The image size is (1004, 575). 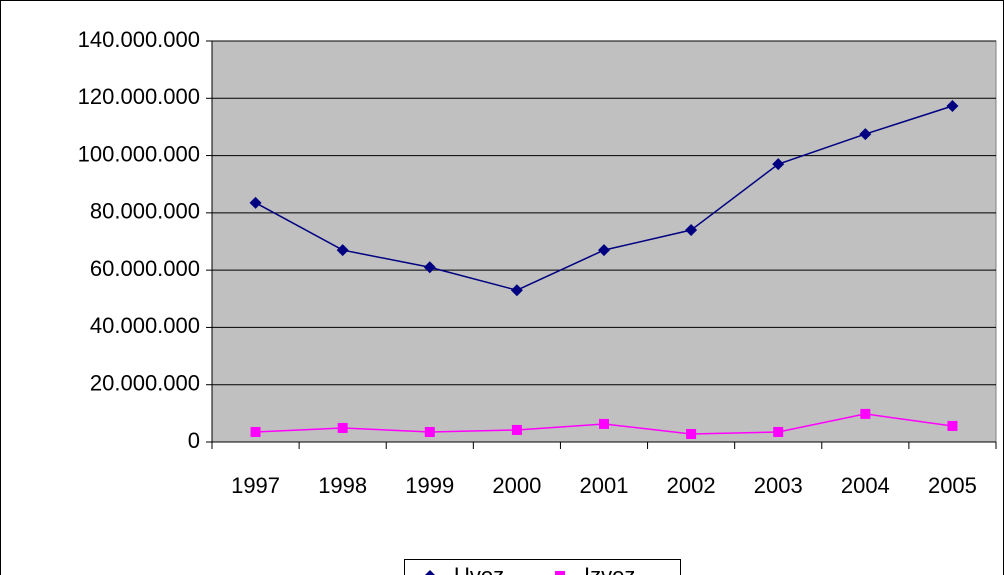 What do you see at coordinates (609, 569) in the screenshot?
I see `legend-label: Izvoz` at bounding box center [609, 569].